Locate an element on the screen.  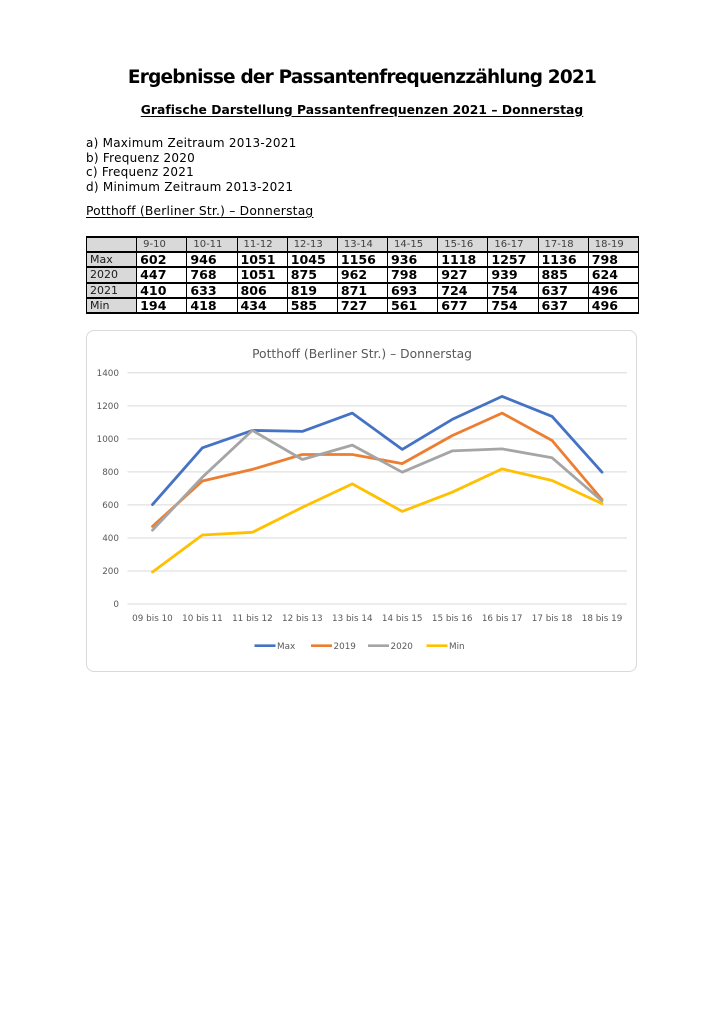
x-axis-tick-label: 09 bis 10 is located at coordinates (152, 619).